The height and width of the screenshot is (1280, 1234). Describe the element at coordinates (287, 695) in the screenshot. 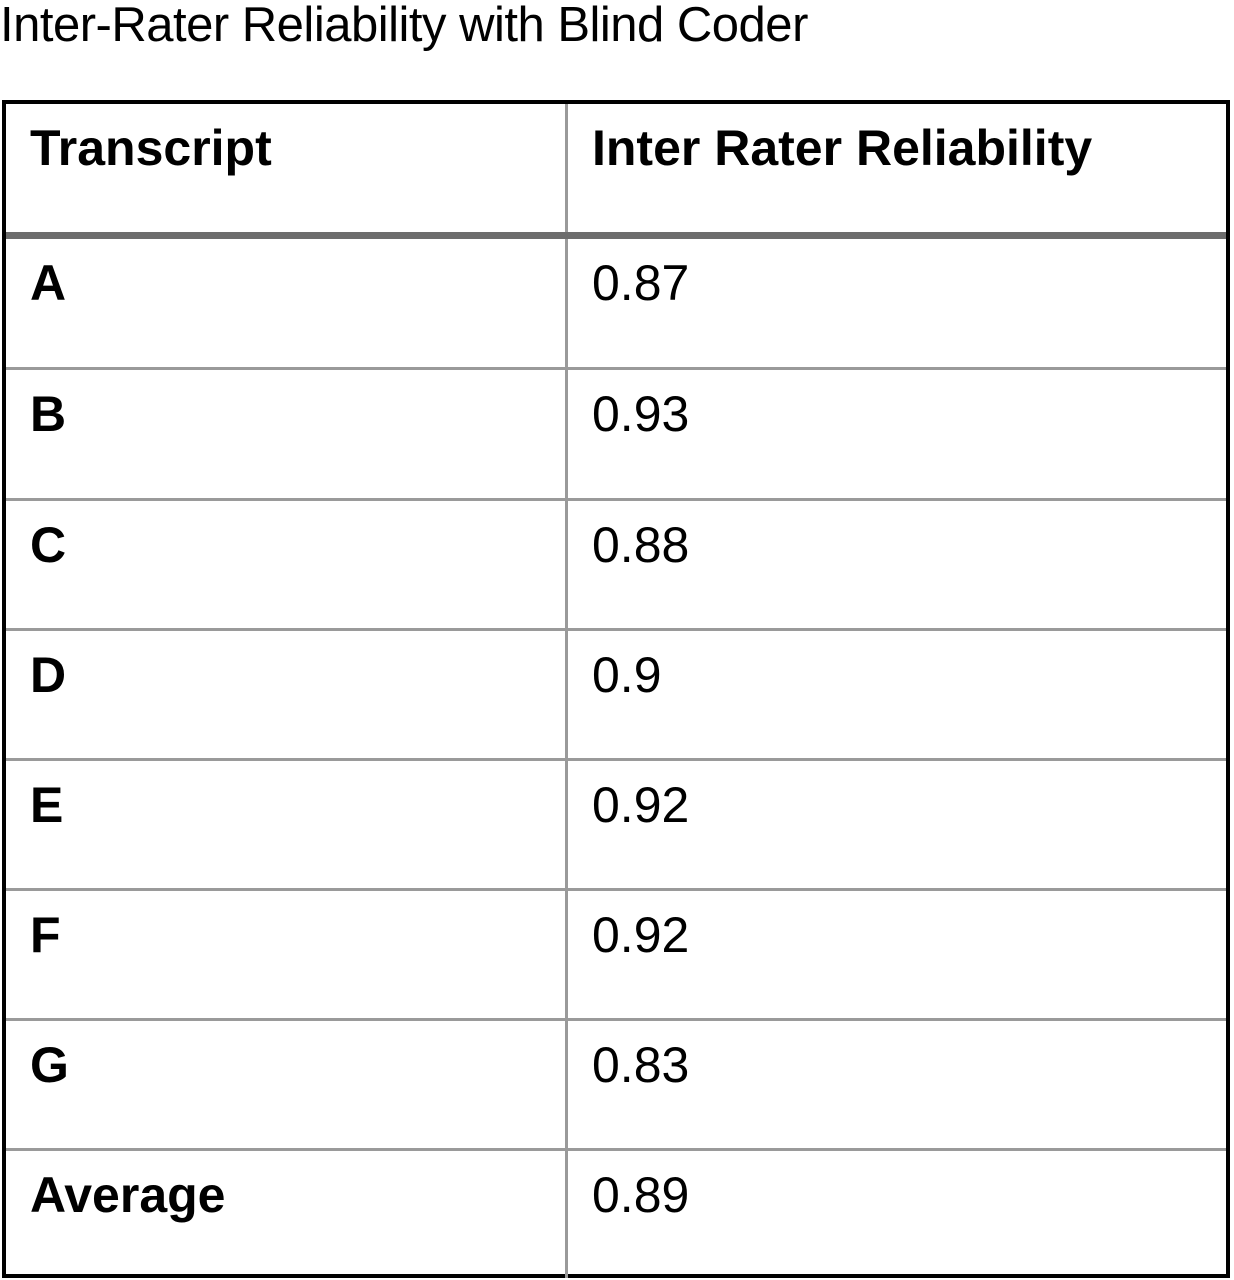

I see `transcript-cell: D` at that location.